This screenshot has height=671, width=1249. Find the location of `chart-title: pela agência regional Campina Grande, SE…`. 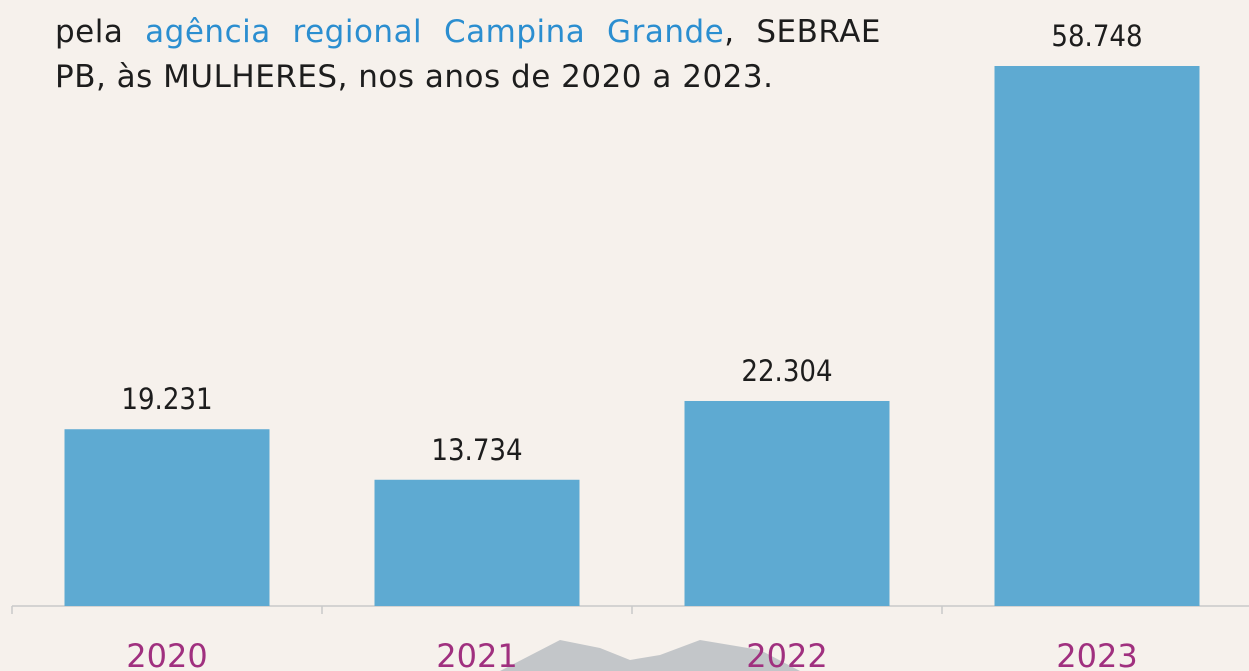

chart-title: pela agência regional Campina Grande, SE… is located at coordinates (468, 55).